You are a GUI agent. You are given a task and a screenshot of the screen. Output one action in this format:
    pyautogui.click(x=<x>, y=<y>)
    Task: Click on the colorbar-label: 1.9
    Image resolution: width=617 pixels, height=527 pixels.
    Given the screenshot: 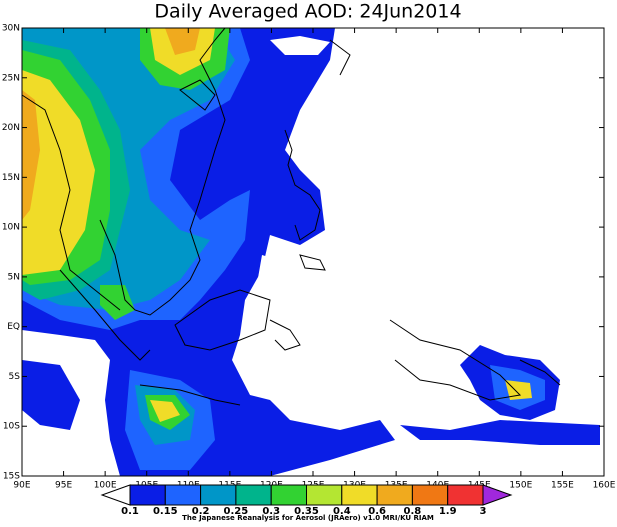 What is the action you would take?
    pyautogui.click(x=448, y=511)
    